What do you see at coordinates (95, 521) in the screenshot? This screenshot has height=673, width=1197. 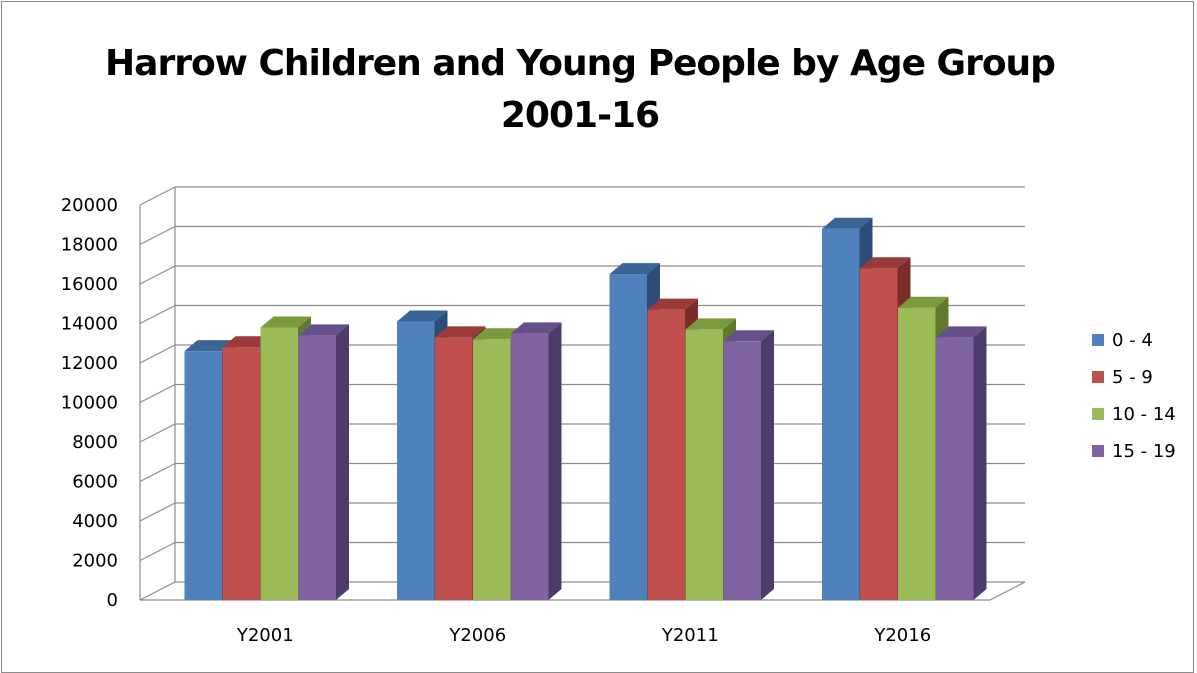 I see `y-tick-label: 4000` at bounding box center [95, 521].